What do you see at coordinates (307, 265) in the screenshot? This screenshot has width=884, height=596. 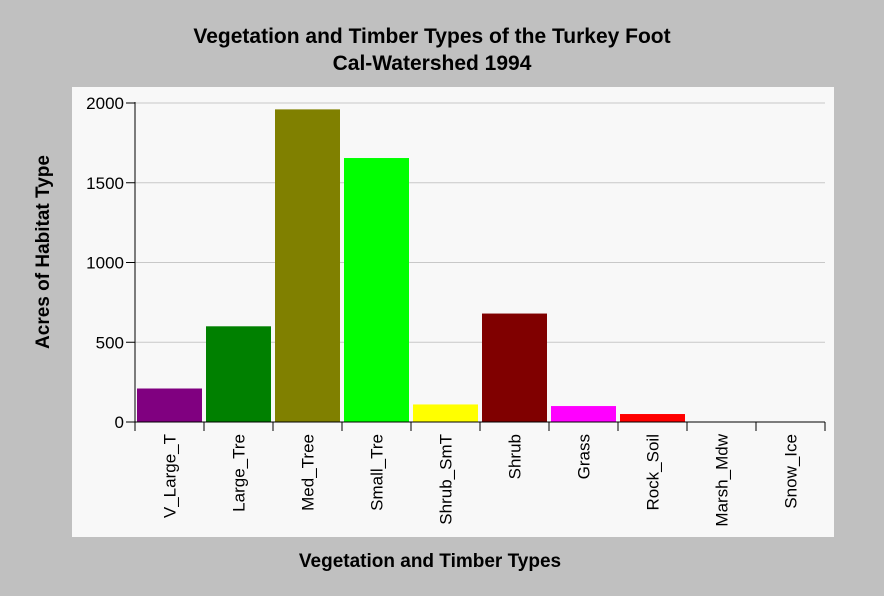 I see `bar-med-tree` at bounding box center [307, 265].